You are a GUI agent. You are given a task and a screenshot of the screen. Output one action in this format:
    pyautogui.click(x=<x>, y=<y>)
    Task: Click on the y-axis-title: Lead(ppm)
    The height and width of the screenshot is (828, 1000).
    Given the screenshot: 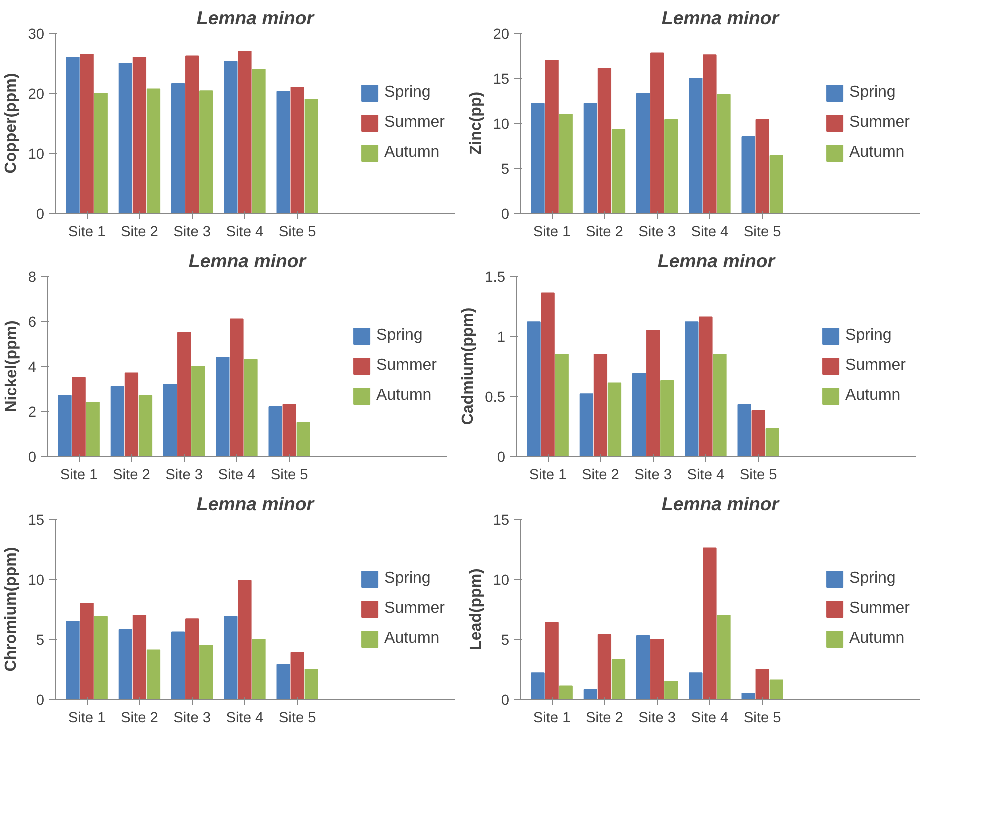 What is the action you would take?
    pyautogui.click(x=477, y=609)
    